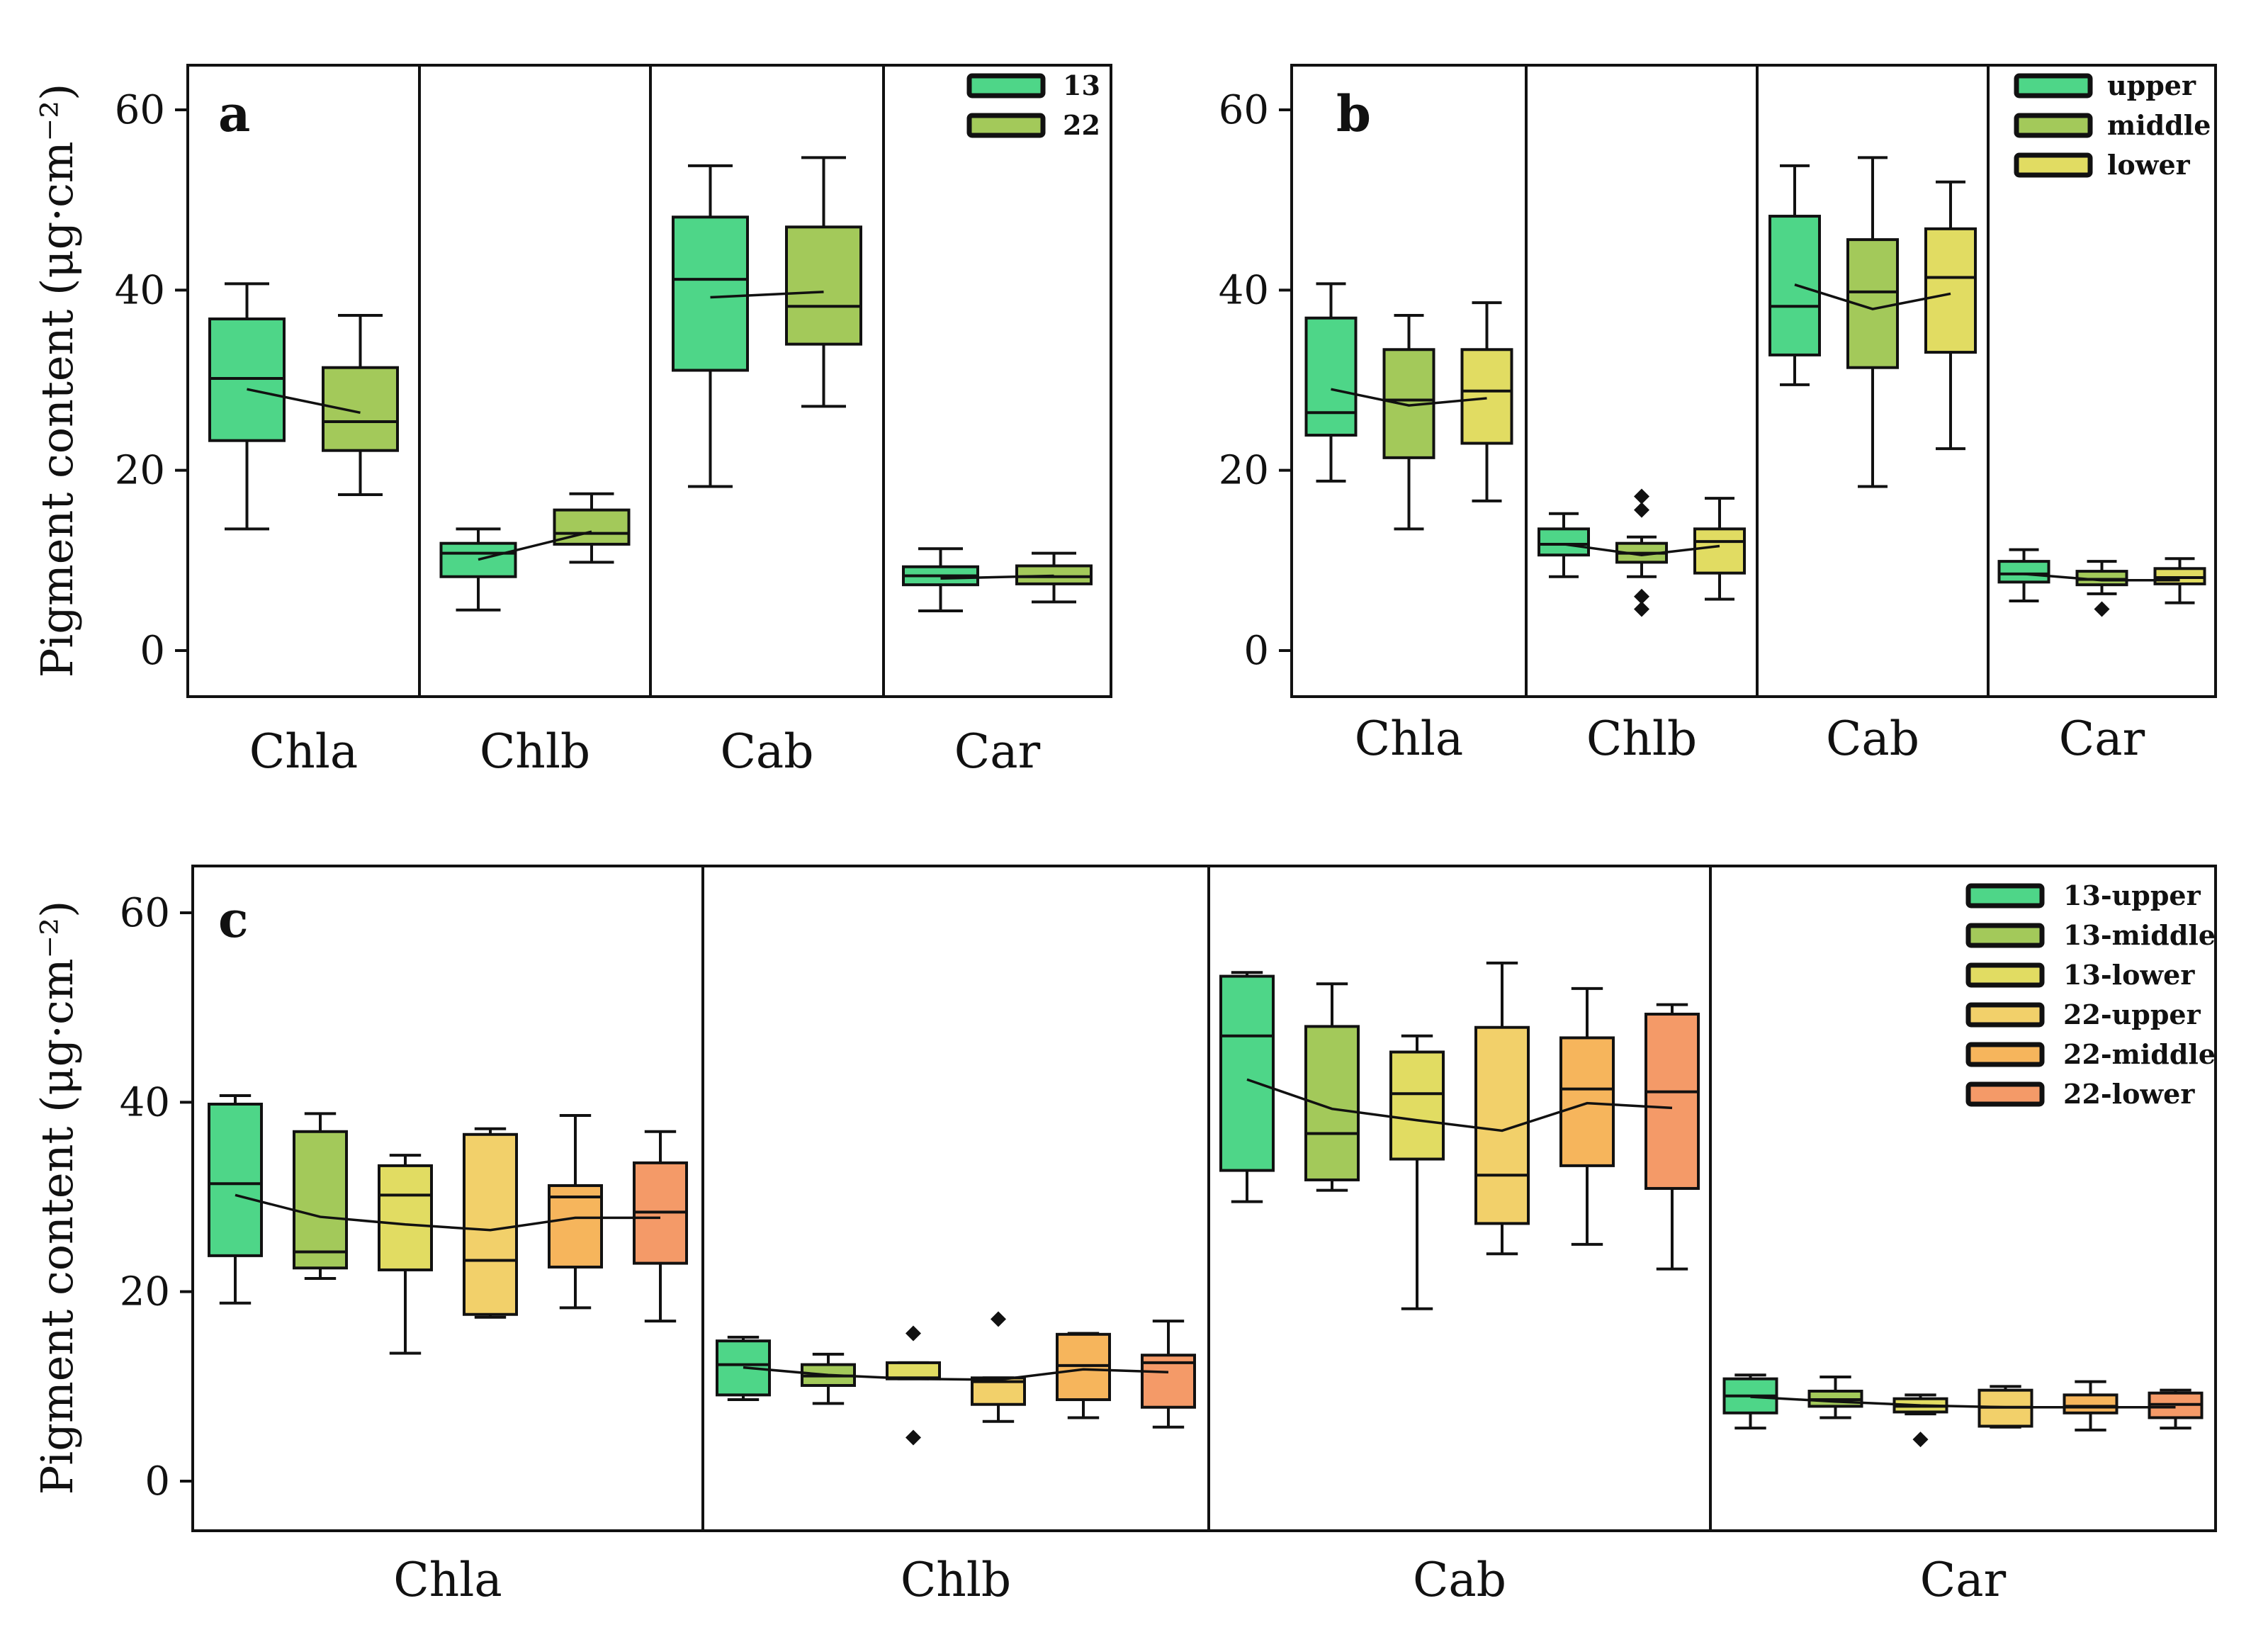 This screenshot has width=2268, height=1625. I want to click on box-22-upper, so click(998, 1367).